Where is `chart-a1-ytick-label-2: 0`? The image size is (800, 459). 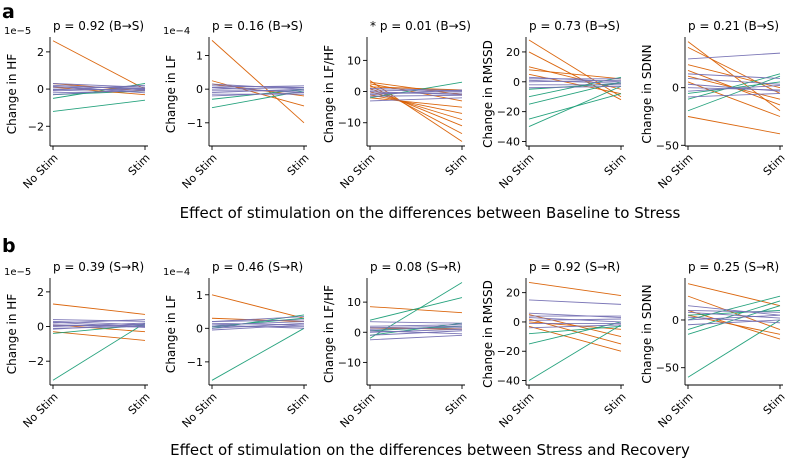 chart-a1-ytick-label-2: 0 is located at coordinates (40, 89).